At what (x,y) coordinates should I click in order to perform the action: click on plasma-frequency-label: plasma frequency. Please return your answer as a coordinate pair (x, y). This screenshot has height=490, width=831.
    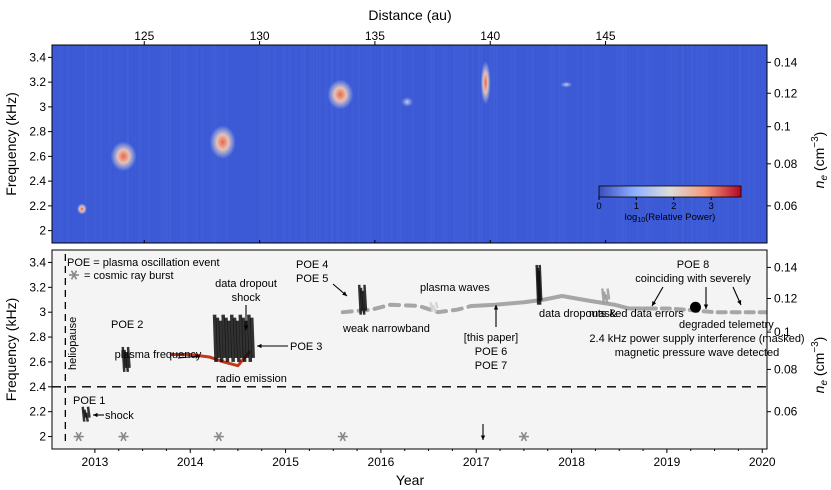
    Looking at the image, I should click on (158, 355).